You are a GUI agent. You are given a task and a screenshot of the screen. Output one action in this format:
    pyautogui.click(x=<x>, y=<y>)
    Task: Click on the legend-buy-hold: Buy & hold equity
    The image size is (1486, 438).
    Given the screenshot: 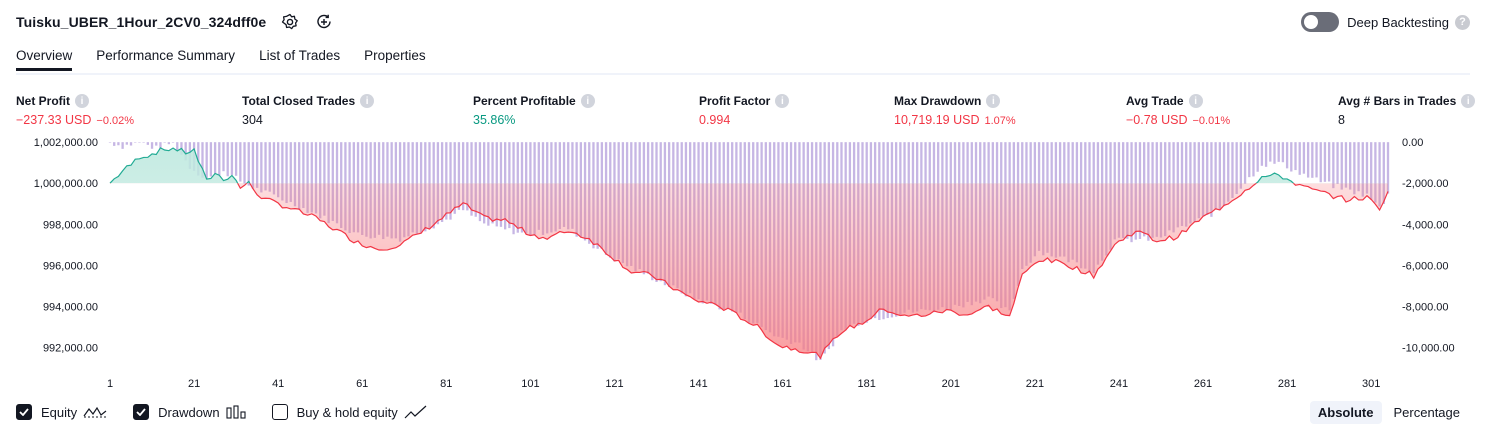 What is the action you would take?
    pyautogui.click(x=349, y=412)
    